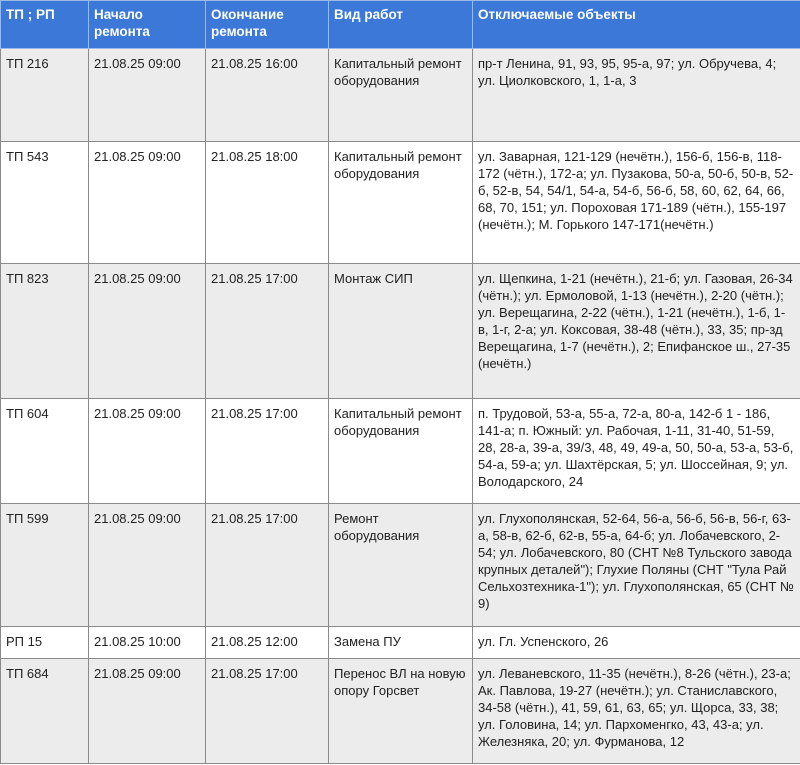  Describe the element at coordinates (44, 565) in the screenshot. I see `cell-tp: ТП 599` at that location.